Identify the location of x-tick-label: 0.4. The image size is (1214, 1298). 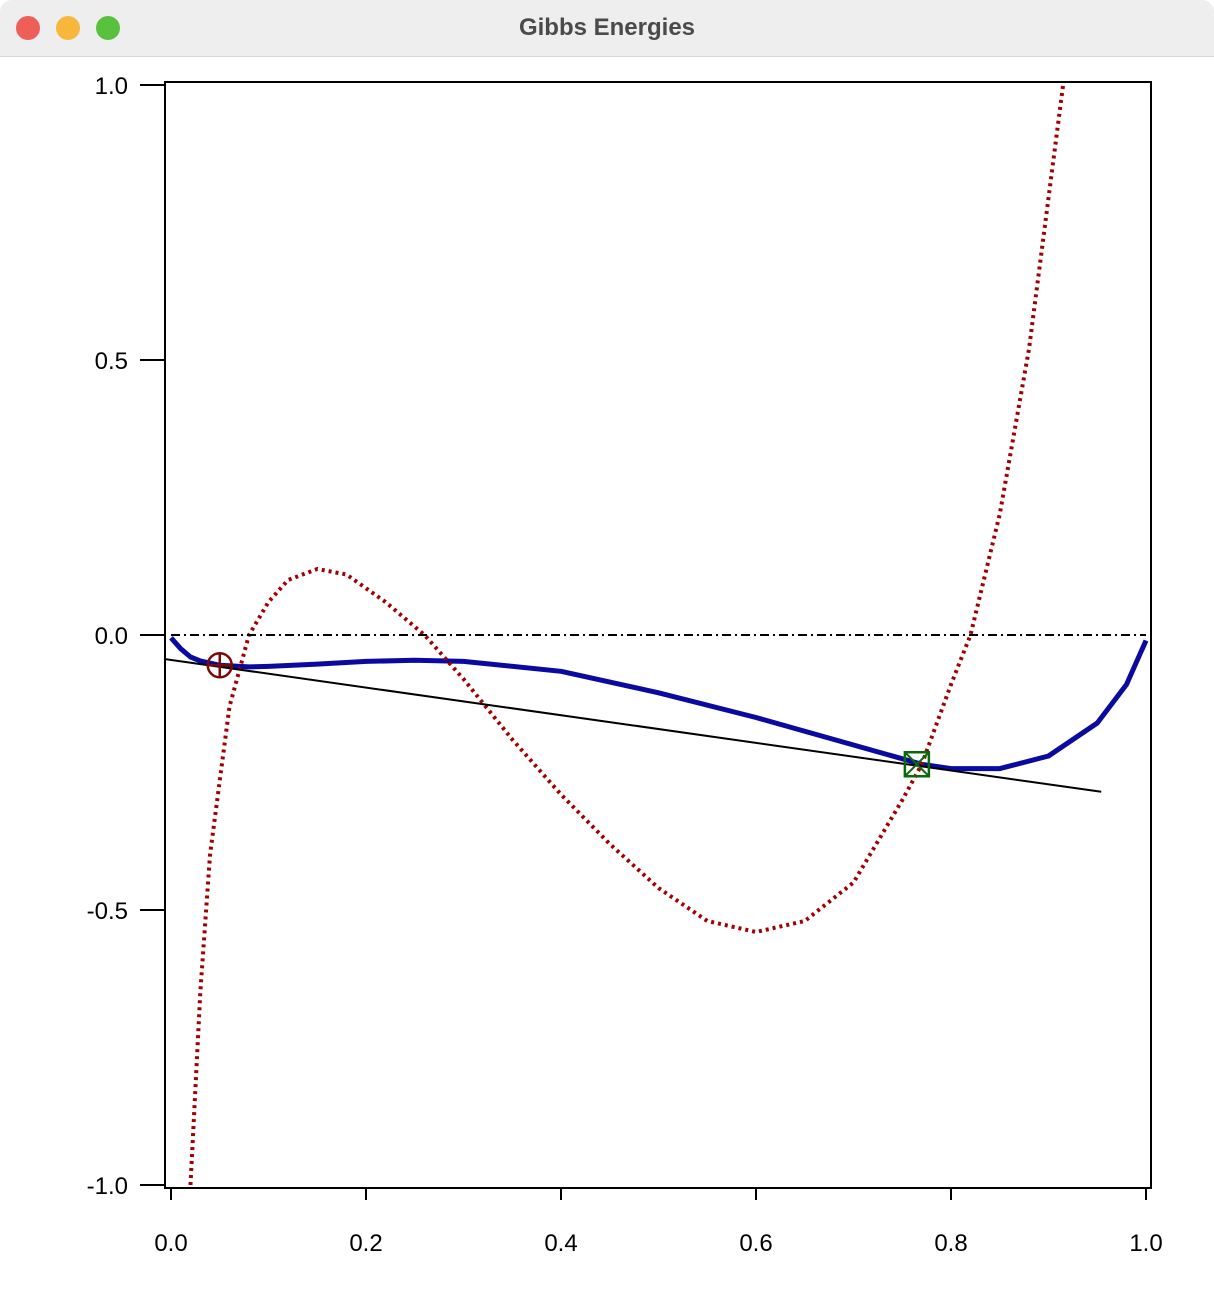
(560, 1243).